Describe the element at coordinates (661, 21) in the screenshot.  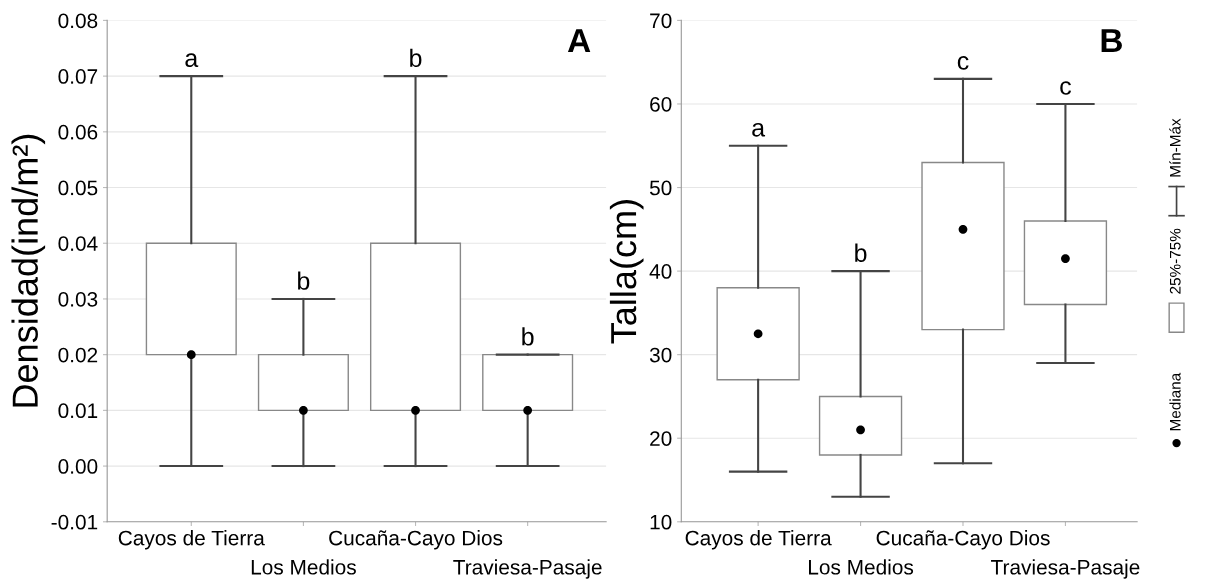
I see `y-tick-label: 70` at that location.